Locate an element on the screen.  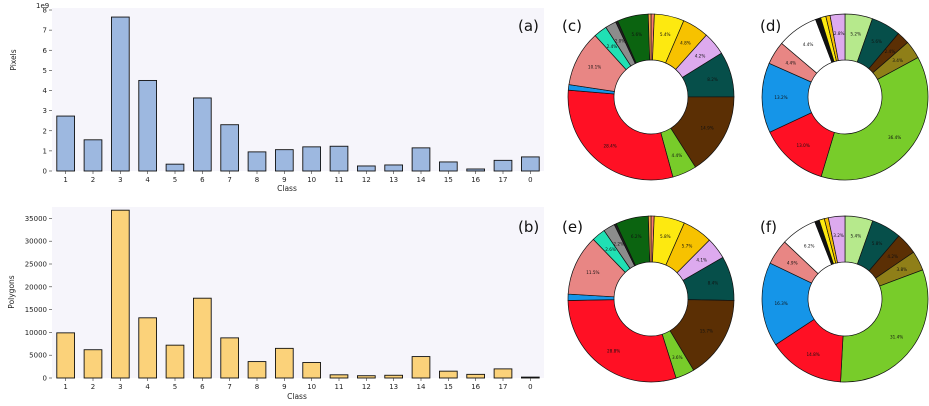
slice-label: 2.8% is located at coordinates (839, 33).